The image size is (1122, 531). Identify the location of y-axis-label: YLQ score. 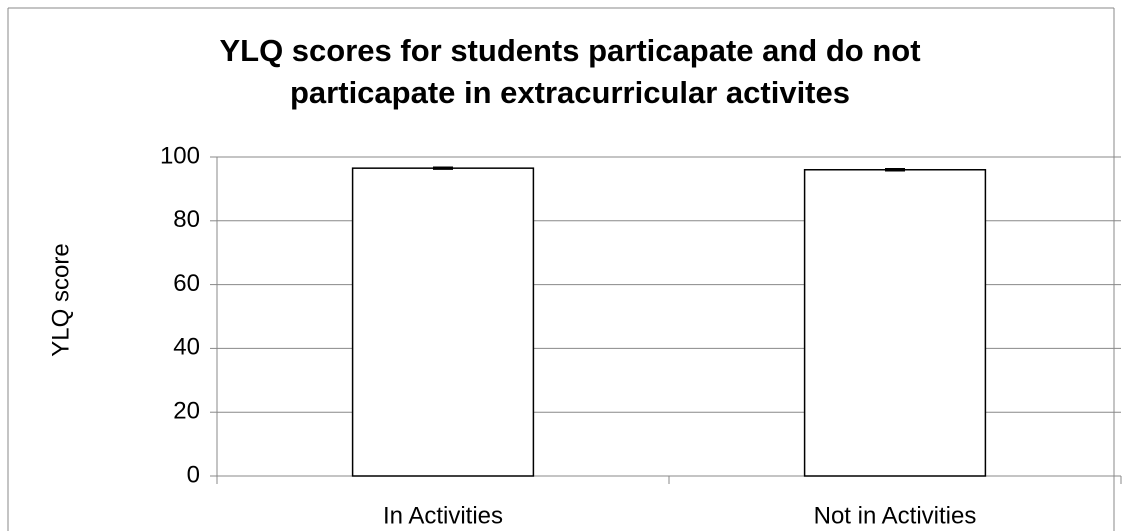
(60, 299).